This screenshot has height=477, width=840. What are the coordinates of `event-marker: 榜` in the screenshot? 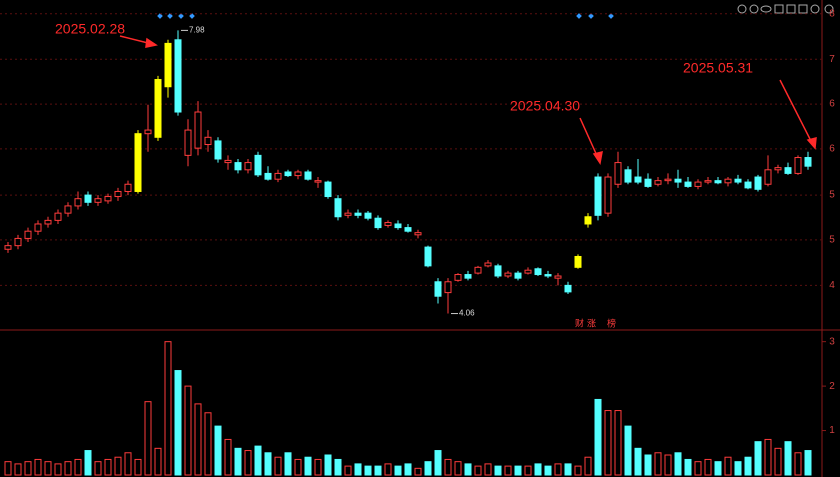 It's located at (611, 322).